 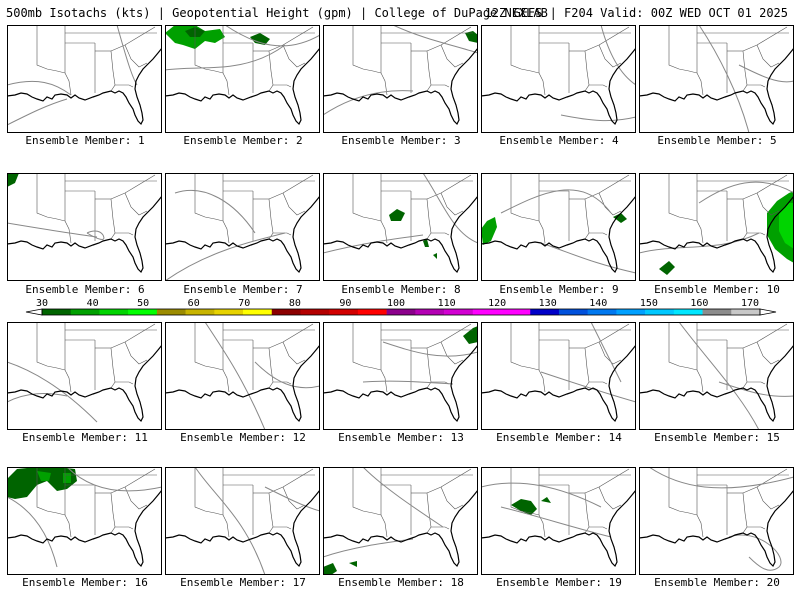 I want to click on member-caption: Ensemble Member: 17, so click(x=243, y=582).